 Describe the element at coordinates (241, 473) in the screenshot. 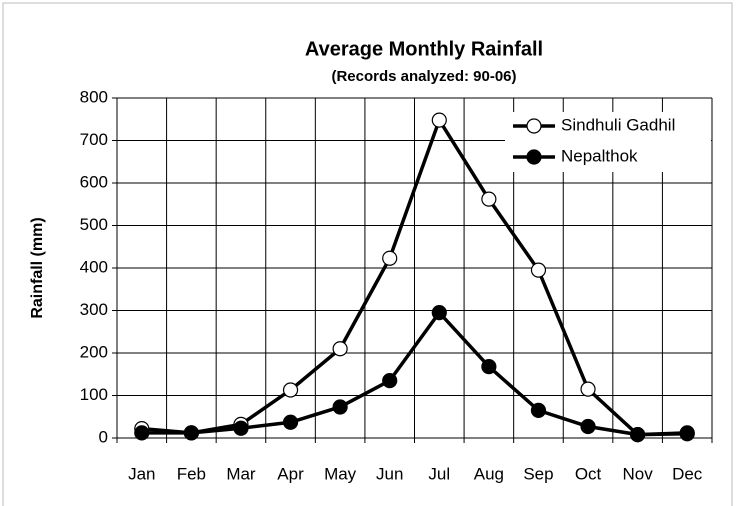

I see `x-tick-label: Mar` at that location.